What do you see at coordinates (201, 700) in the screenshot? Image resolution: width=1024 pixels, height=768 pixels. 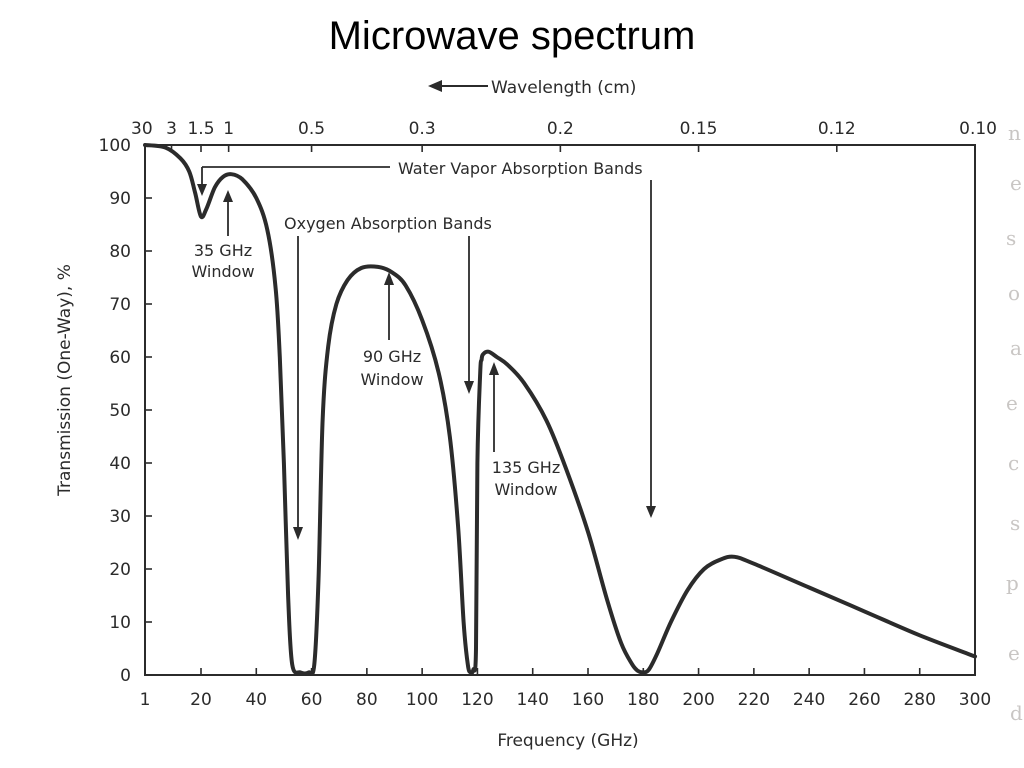 I see `x-tick-label: 20` at bounding box center [201, 700].